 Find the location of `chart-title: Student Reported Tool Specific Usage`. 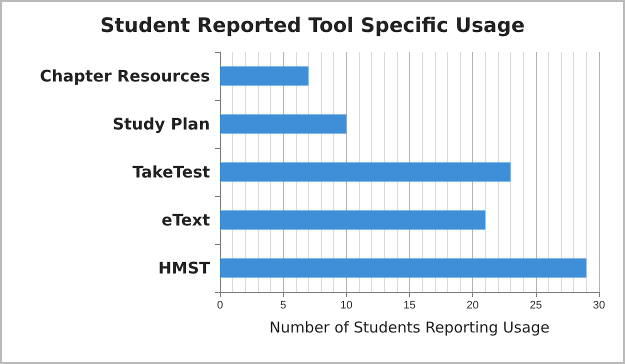

chart-title: Student Reported Tool Specific Usage is located at coordinates (312, 25).